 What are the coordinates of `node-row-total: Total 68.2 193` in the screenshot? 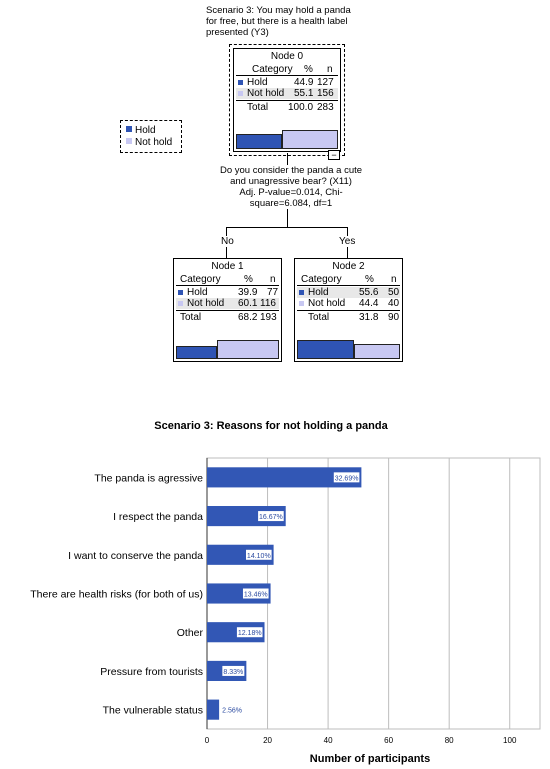 It's located at (227, 317).